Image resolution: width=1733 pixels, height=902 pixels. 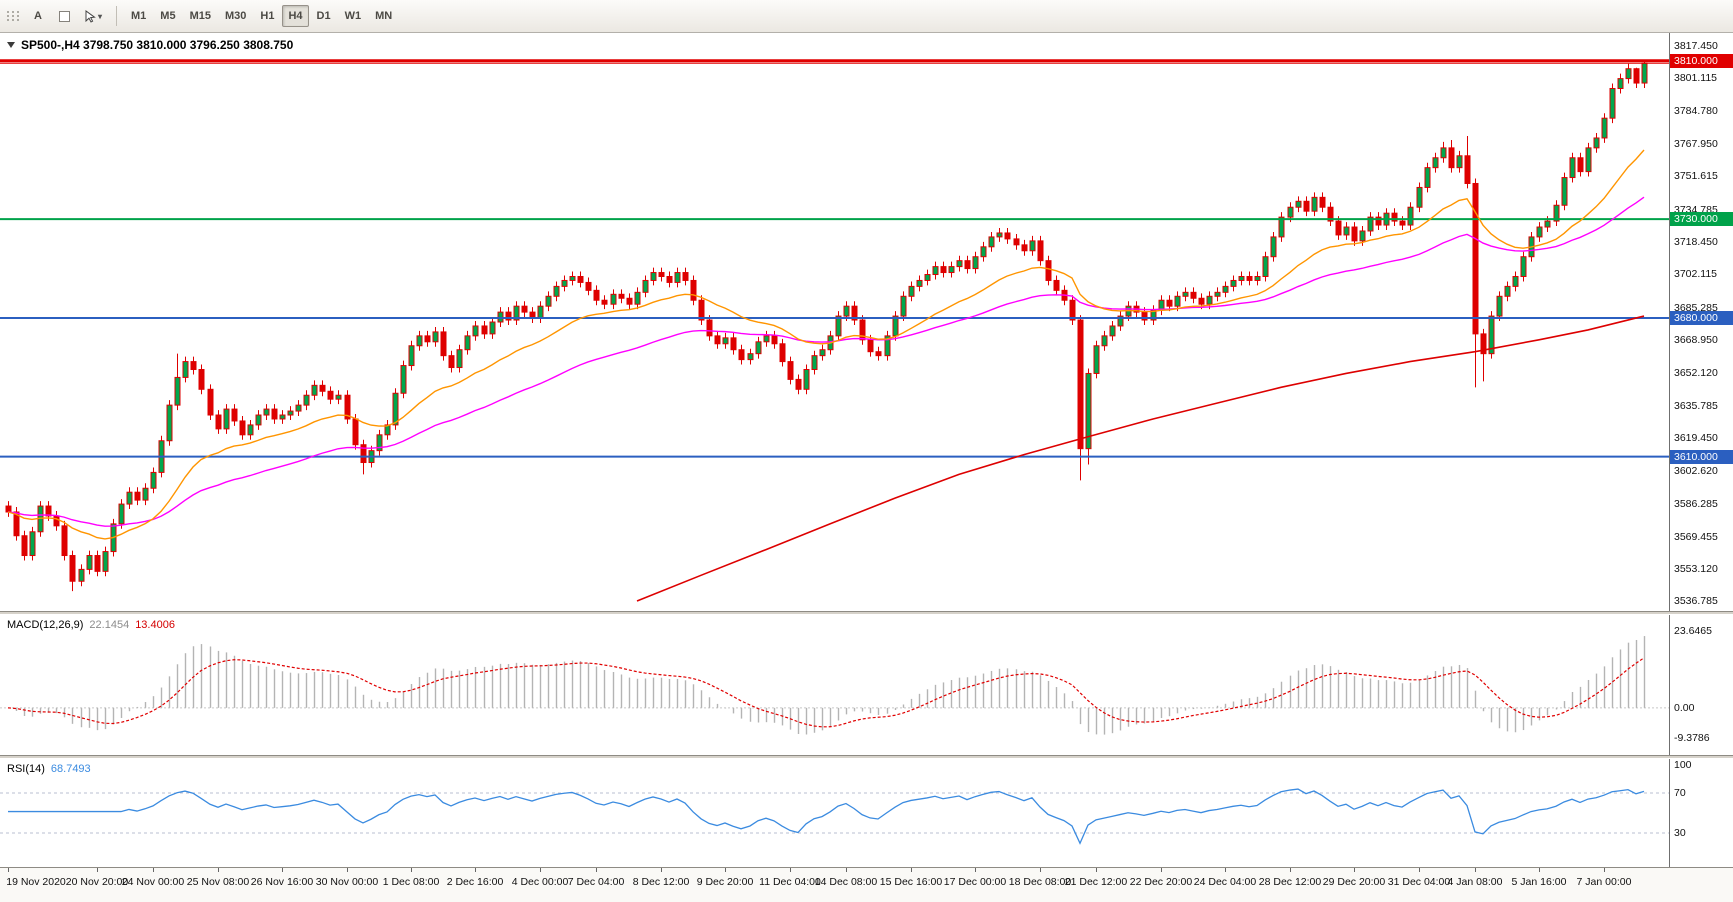 I want to click on chevron-down-icon: ▾, so click(x=100, y=16).